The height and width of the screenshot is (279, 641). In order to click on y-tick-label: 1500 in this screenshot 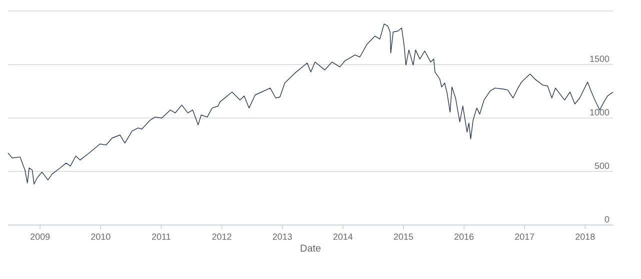, I will do `click(600, 59)`.